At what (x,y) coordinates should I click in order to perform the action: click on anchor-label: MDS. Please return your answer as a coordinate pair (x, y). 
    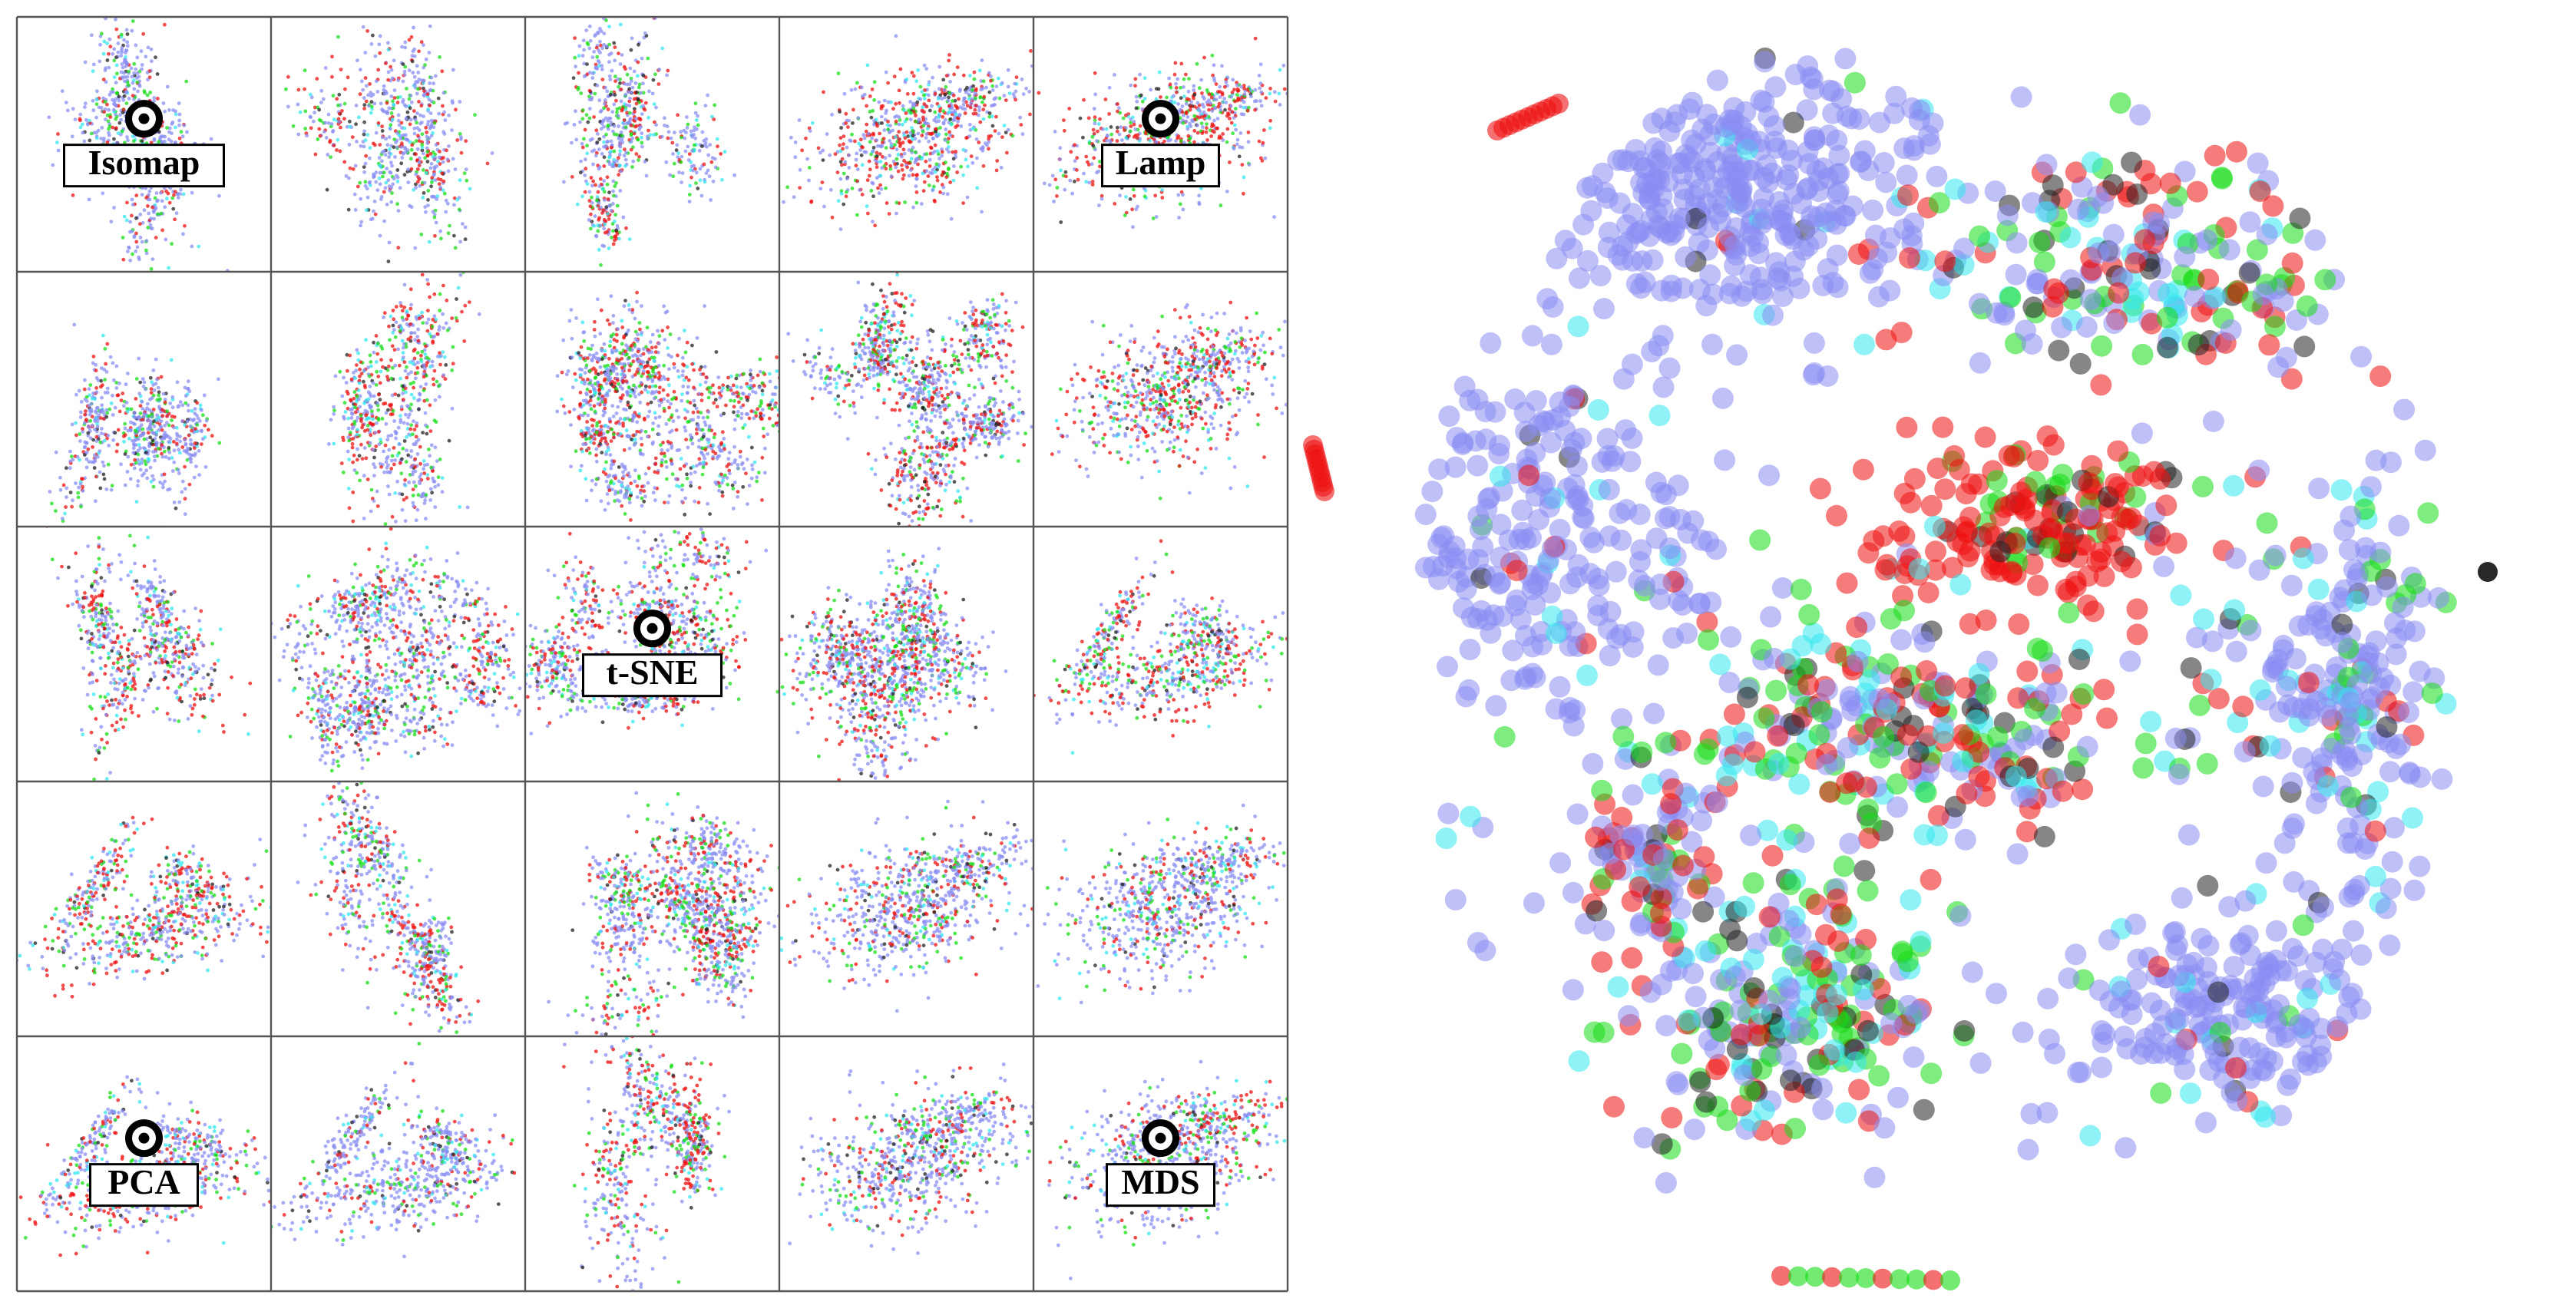
    Looking at the image, I should click on (1160, 1181).